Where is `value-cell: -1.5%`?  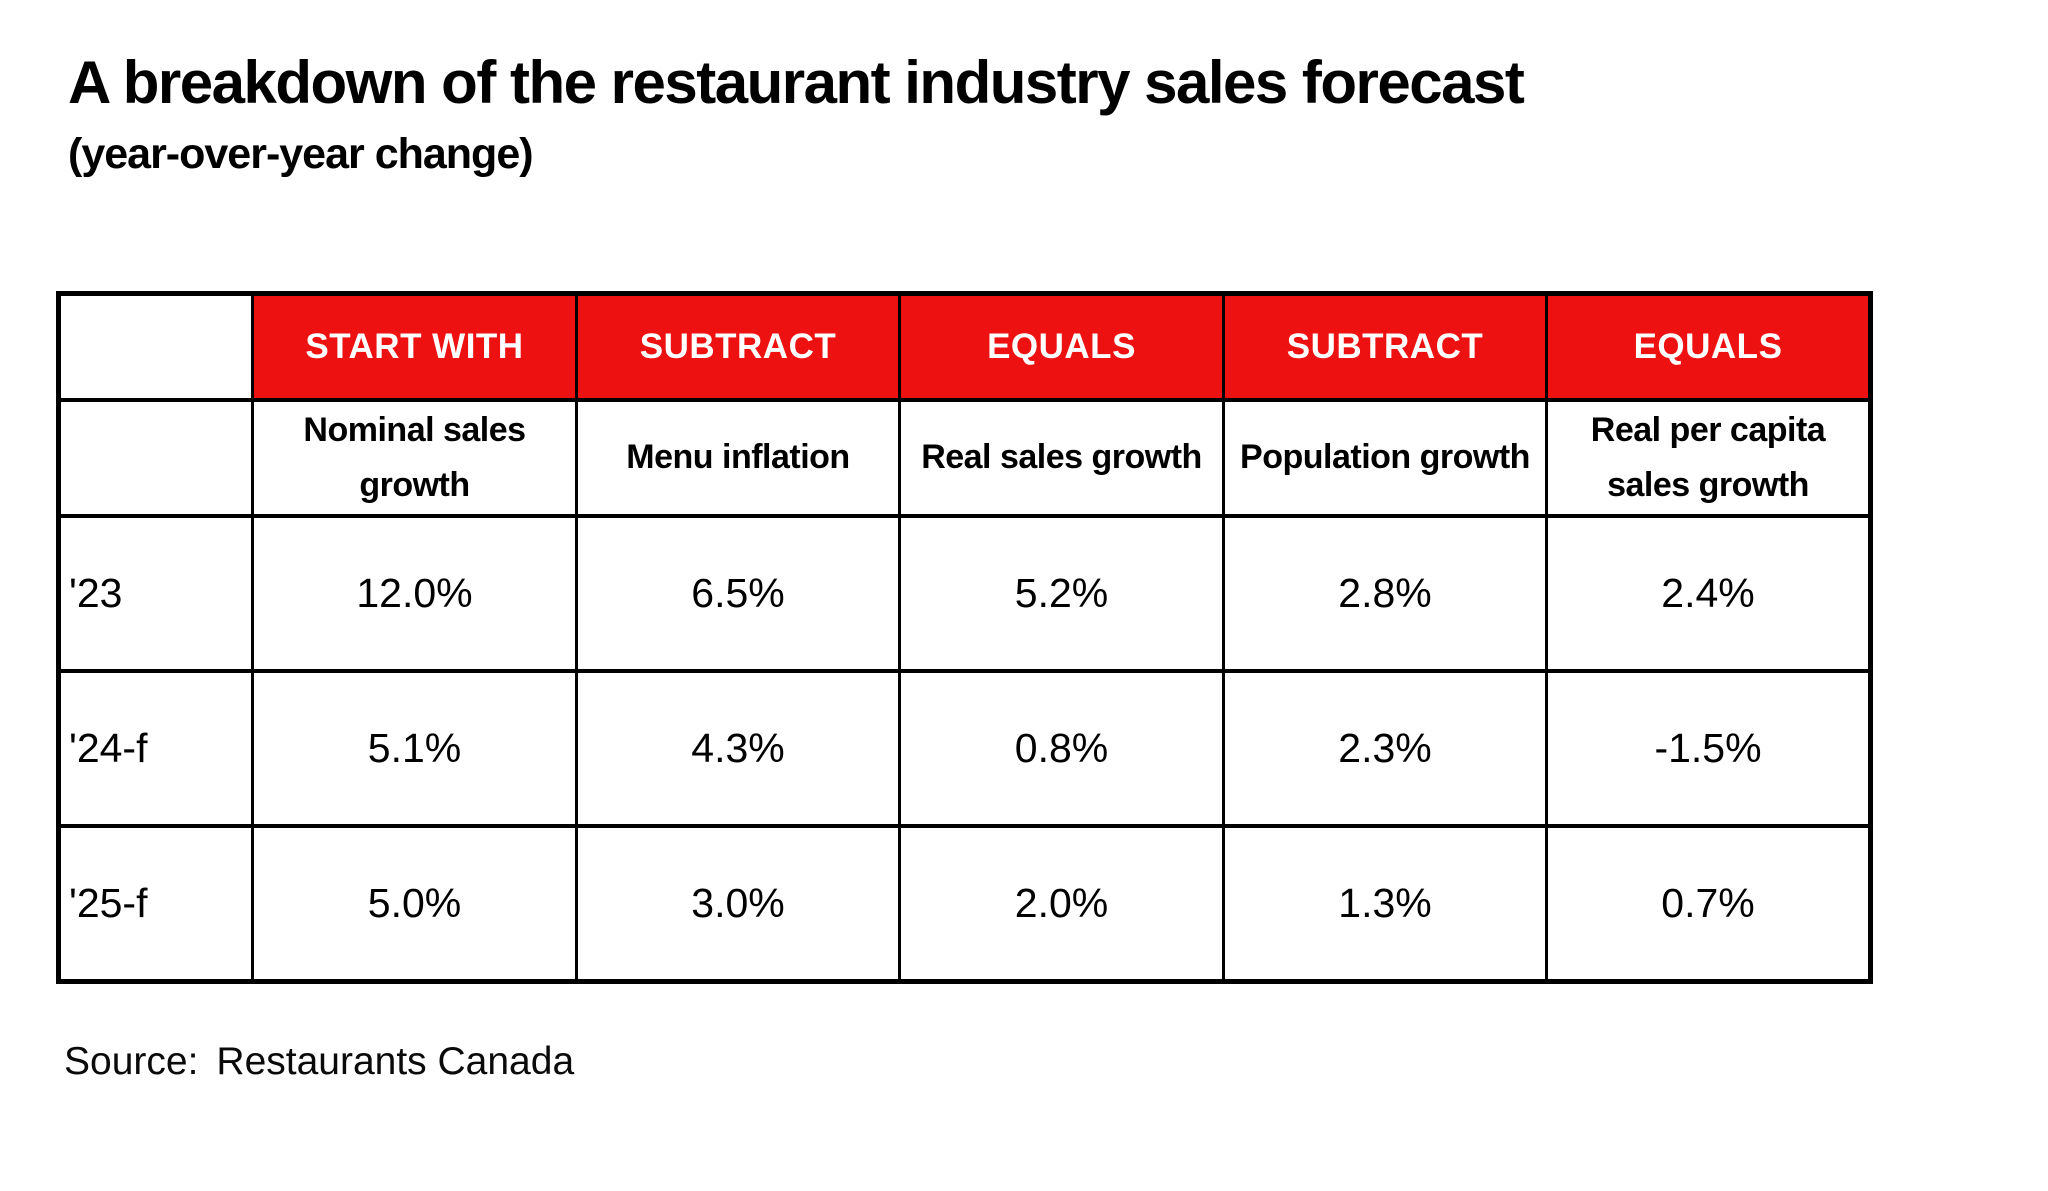 value-cell: -1.5% is located at coordinates (1708, 748).